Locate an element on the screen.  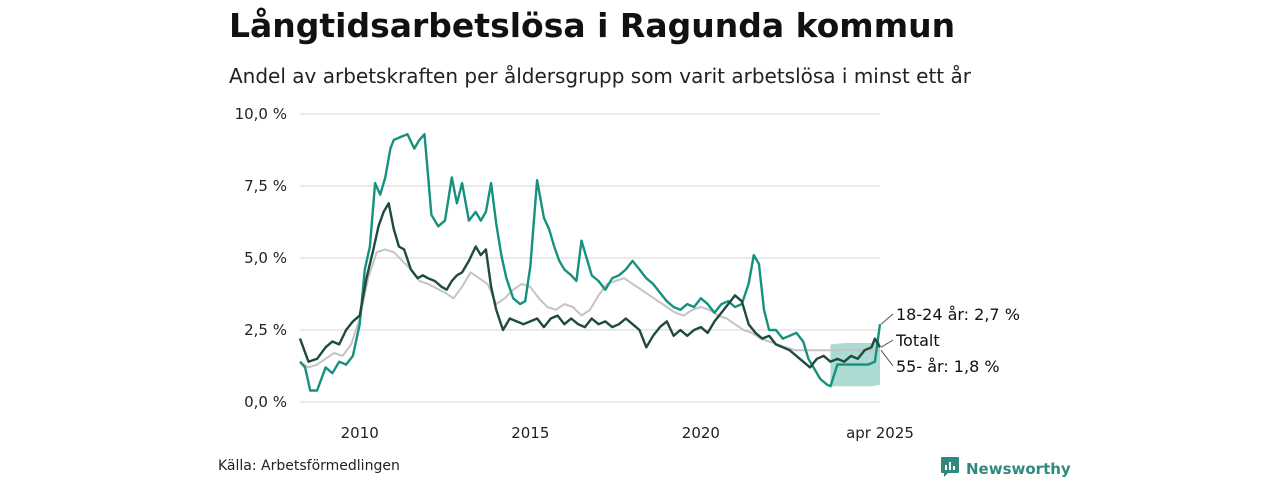
brand-logo: Newsworthy is located at coordinates (1005, 469).